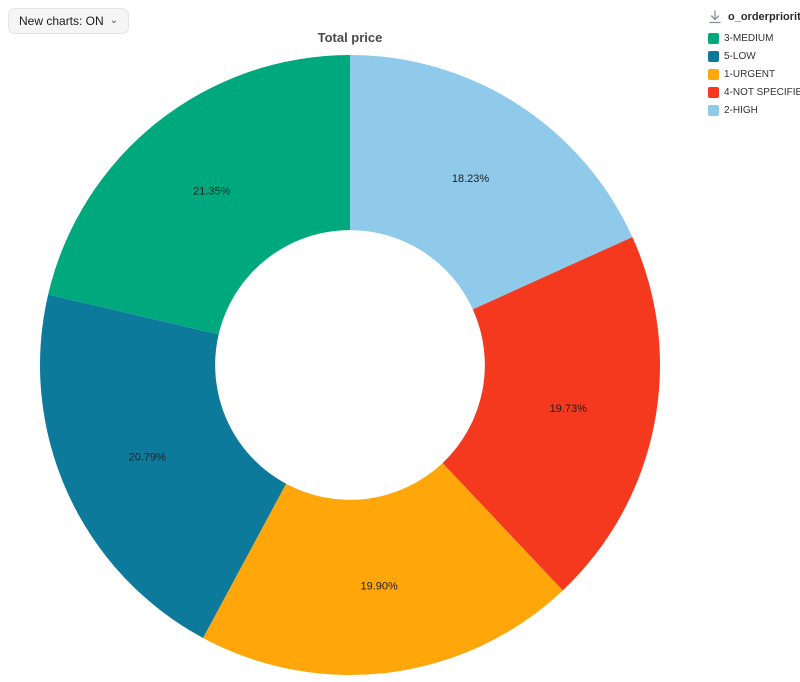  What do you see at coordinates (379, 586) in the screenshot?
I see `slice-percentage-label: 19.90%` at bounding box center [379, 586].